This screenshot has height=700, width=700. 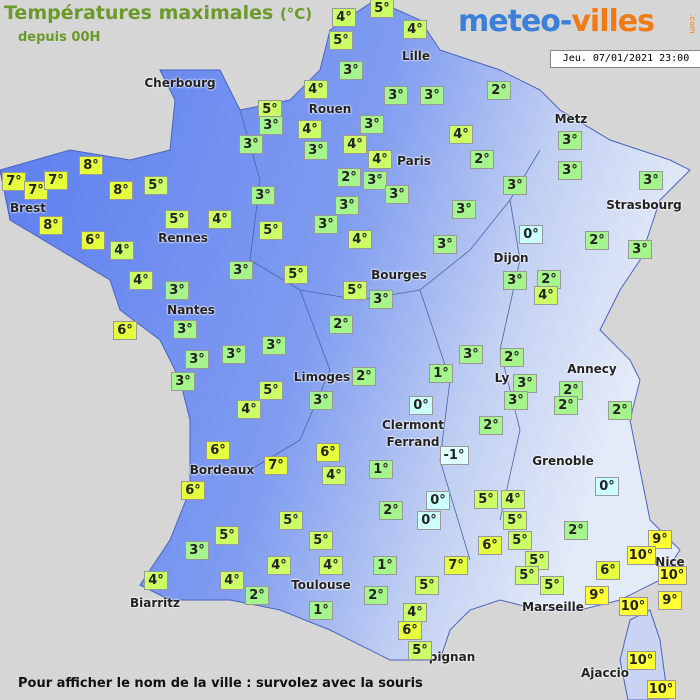 I want to click on logo: meteo-villes, so click(x=556, y=21).